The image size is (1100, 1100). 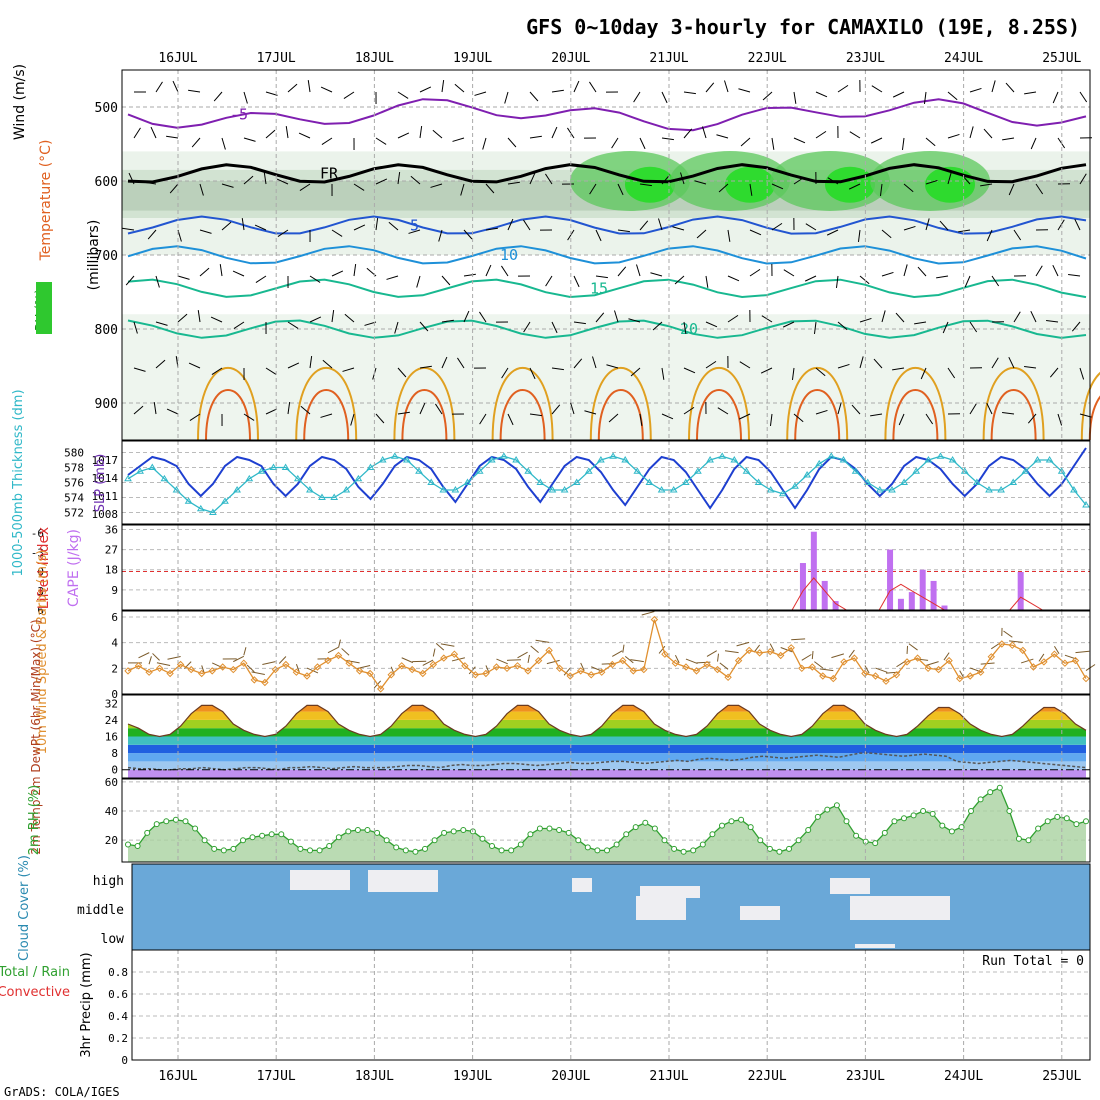 I want to click on legend-wind-label: Wind (m/s), so click(x=20, y=102).